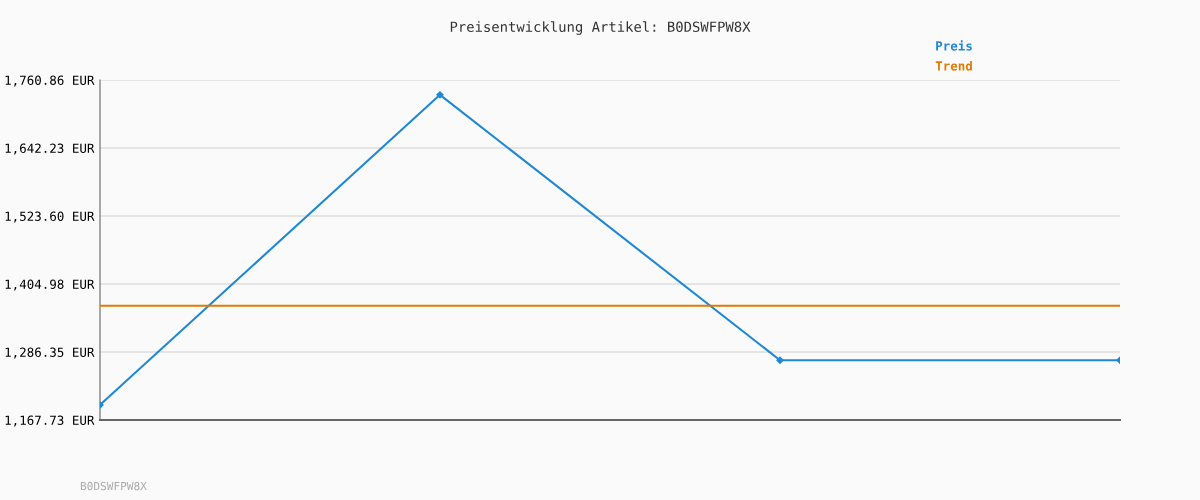 The width and height of the screenshot is (1200, 500). Describe the element at coordinates (50, 353) in the screenshot. I see `y-tick-label: 1,286.35 EUR` at that location.